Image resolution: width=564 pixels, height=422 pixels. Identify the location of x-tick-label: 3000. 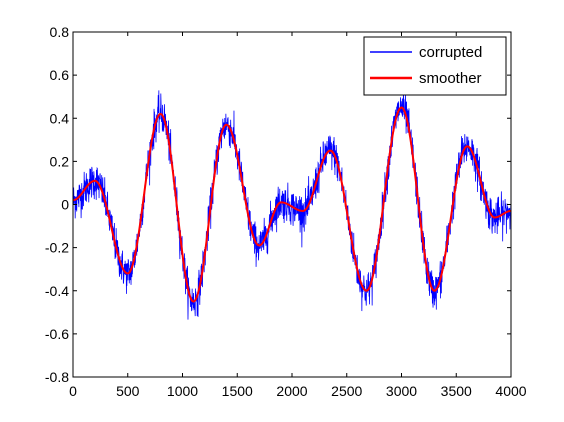
(401, 391).